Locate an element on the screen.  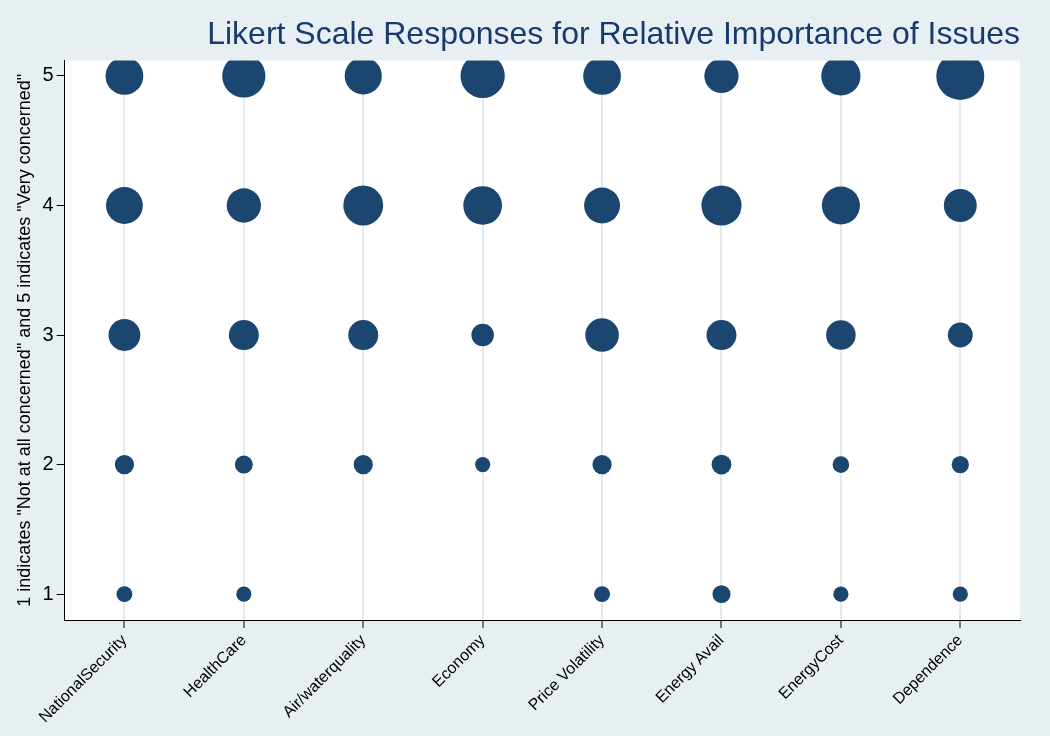
chart-title: Likert Scale Responses for Relative Importance of Issues is located at coordinates (613, 33).